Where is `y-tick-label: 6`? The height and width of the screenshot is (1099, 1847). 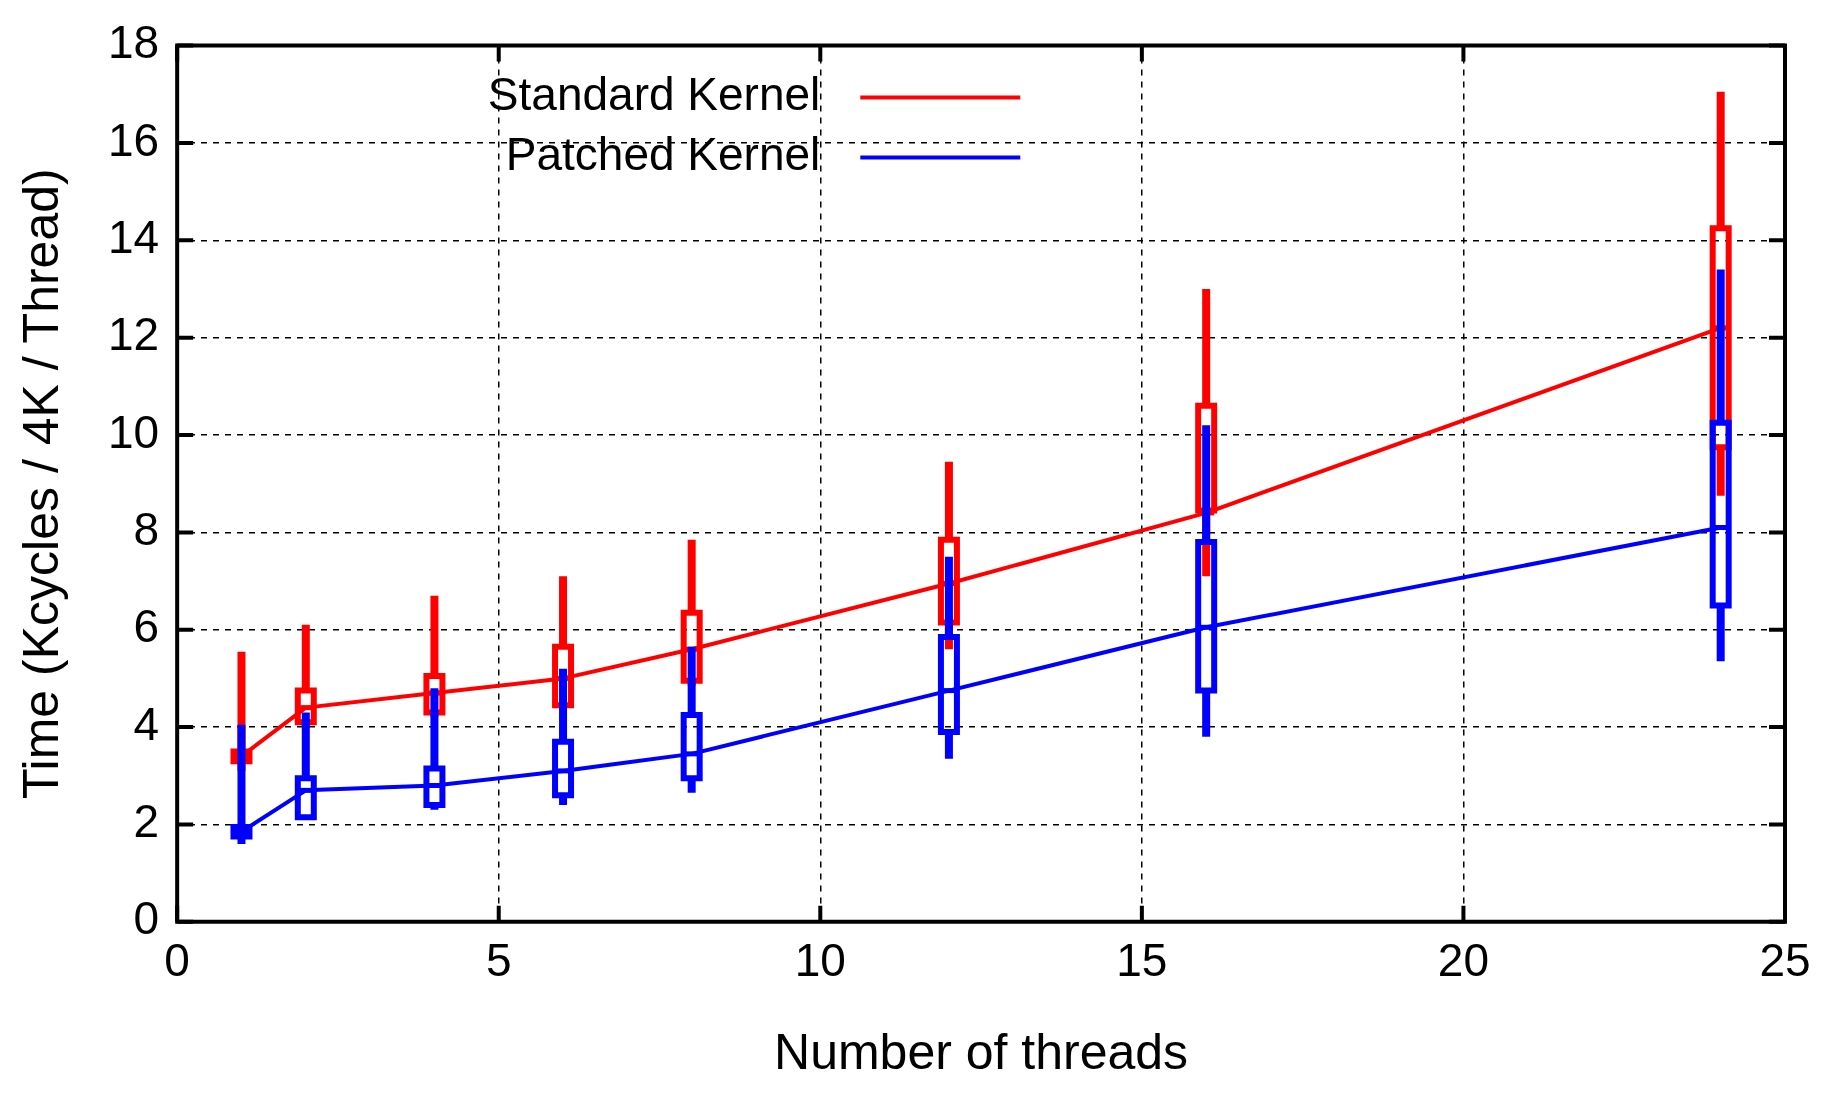 y-tick-label: 6 is located at coordinates (146, 626).